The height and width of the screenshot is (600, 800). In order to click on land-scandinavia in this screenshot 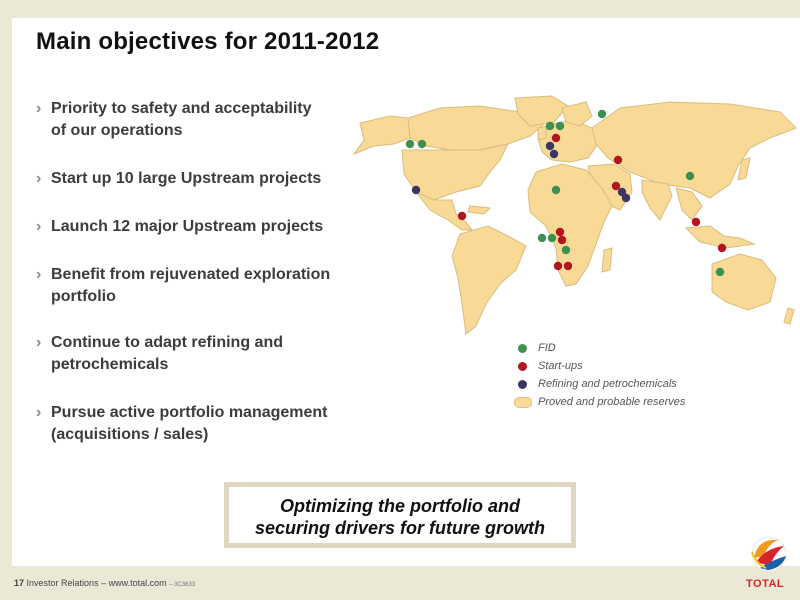, I will do `click(577, 114)`.